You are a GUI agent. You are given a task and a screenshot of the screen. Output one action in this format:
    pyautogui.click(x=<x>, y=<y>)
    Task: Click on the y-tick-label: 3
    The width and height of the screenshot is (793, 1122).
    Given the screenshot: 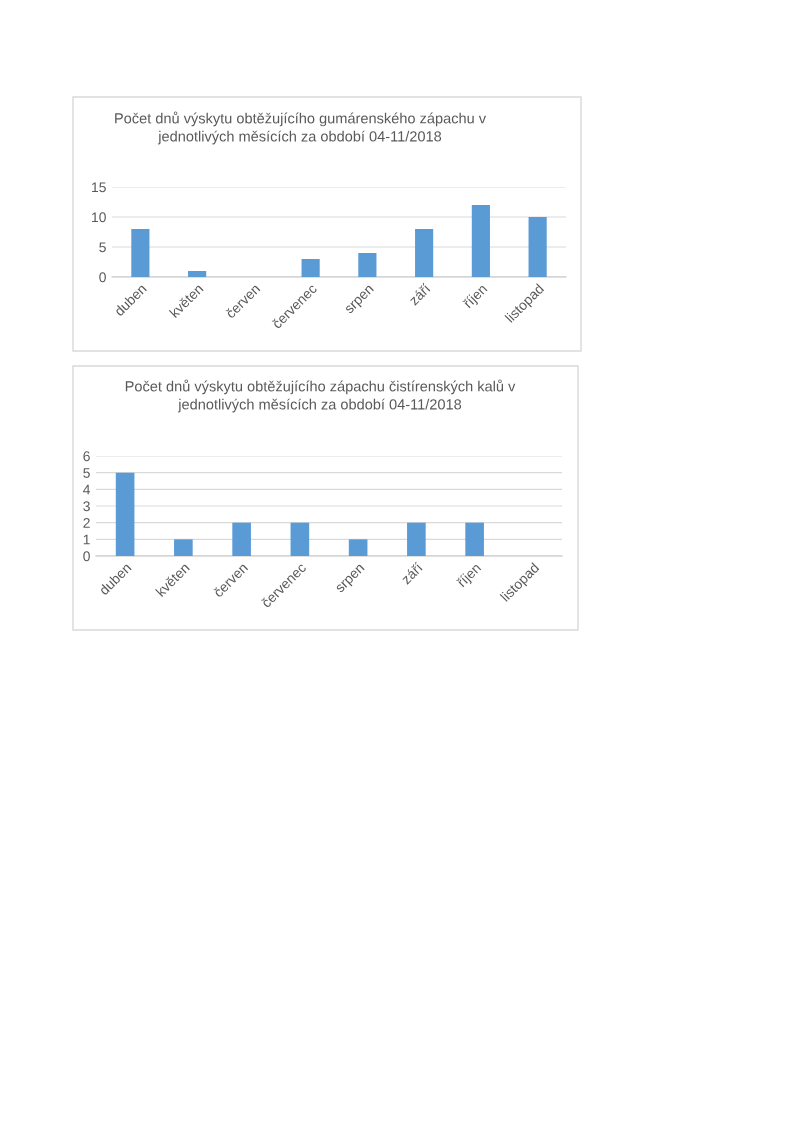 What is the action you would take?
    pyautogui.click(x=86, y=506)
    